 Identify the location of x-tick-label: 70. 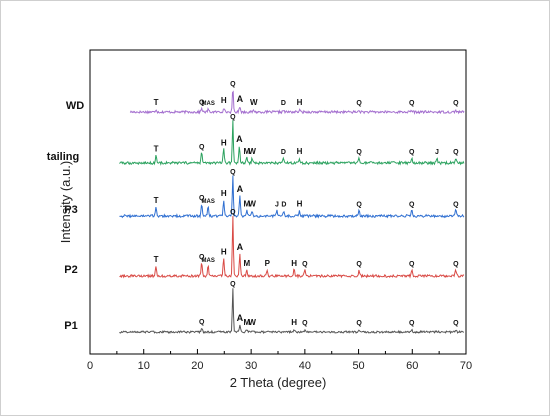
(466, 366).